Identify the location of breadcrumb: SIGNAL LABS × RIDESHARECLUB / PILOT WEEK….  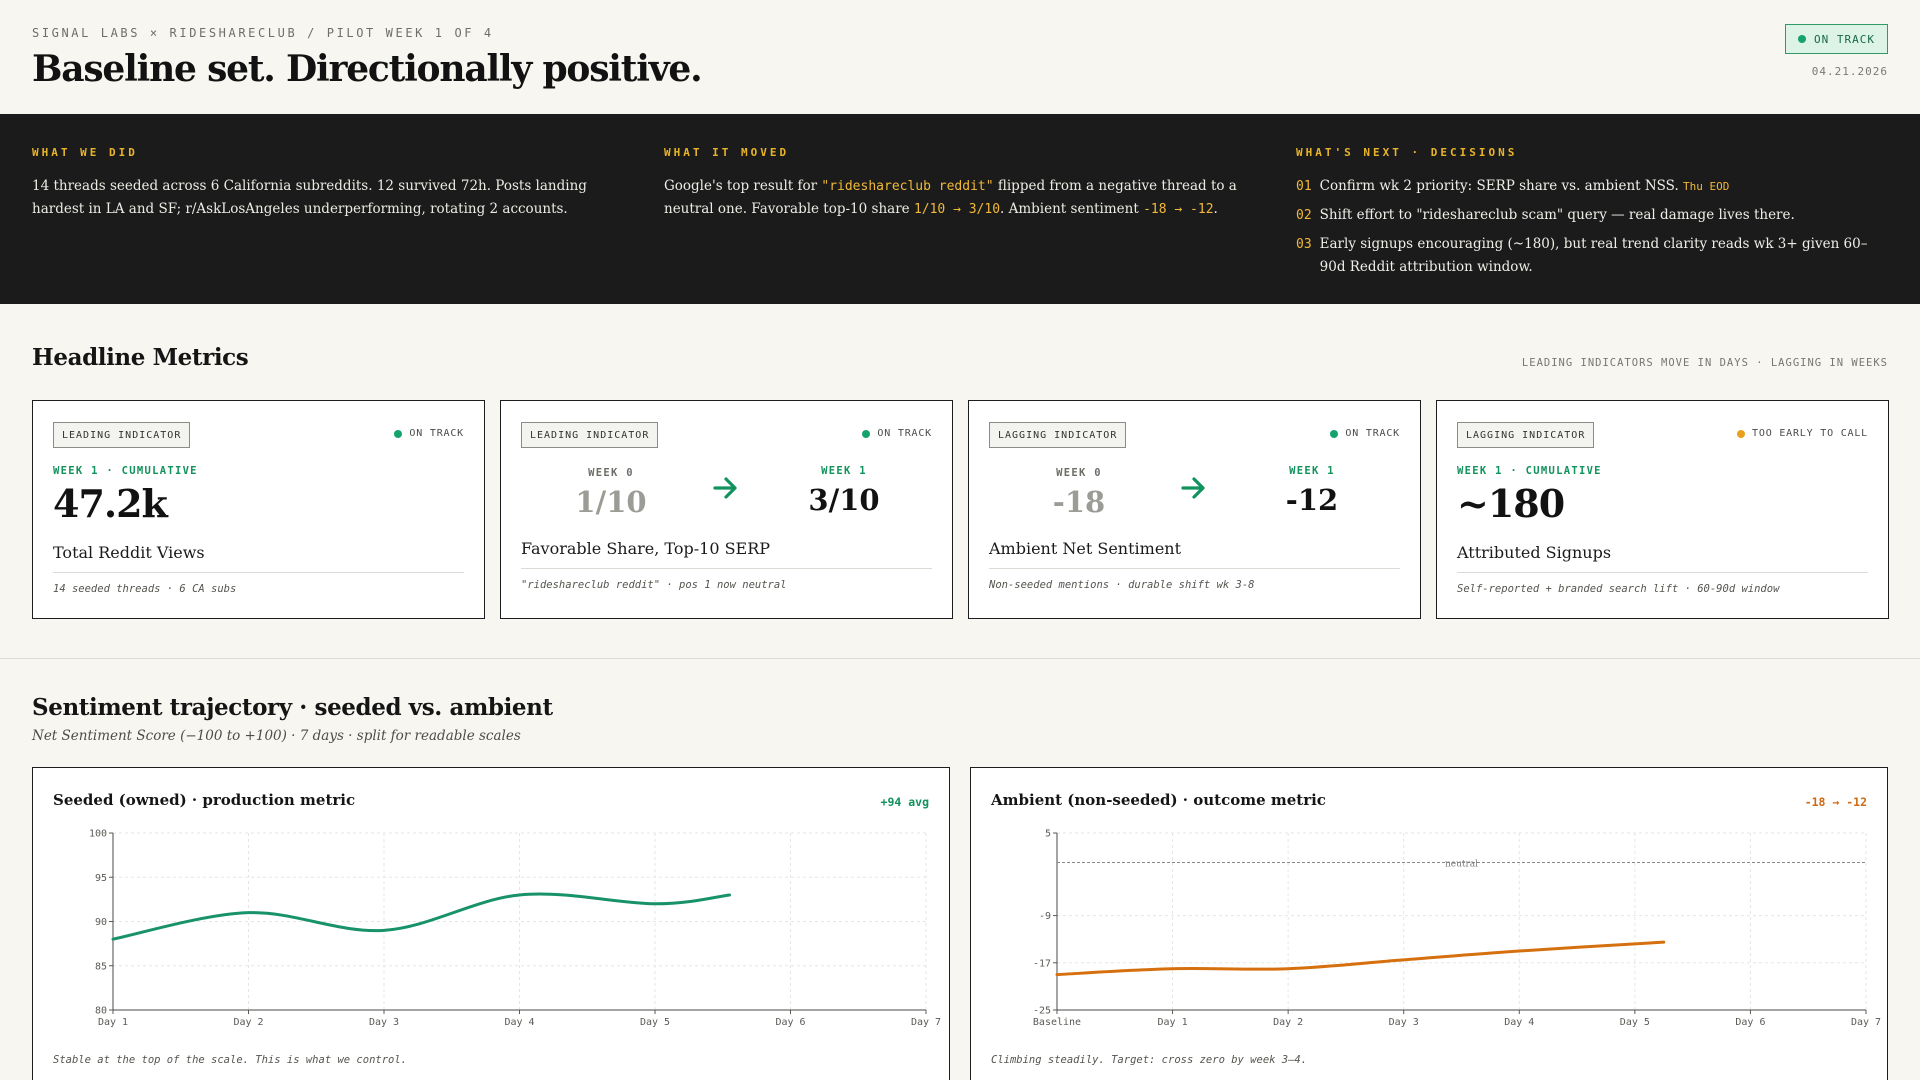
(263, 33).